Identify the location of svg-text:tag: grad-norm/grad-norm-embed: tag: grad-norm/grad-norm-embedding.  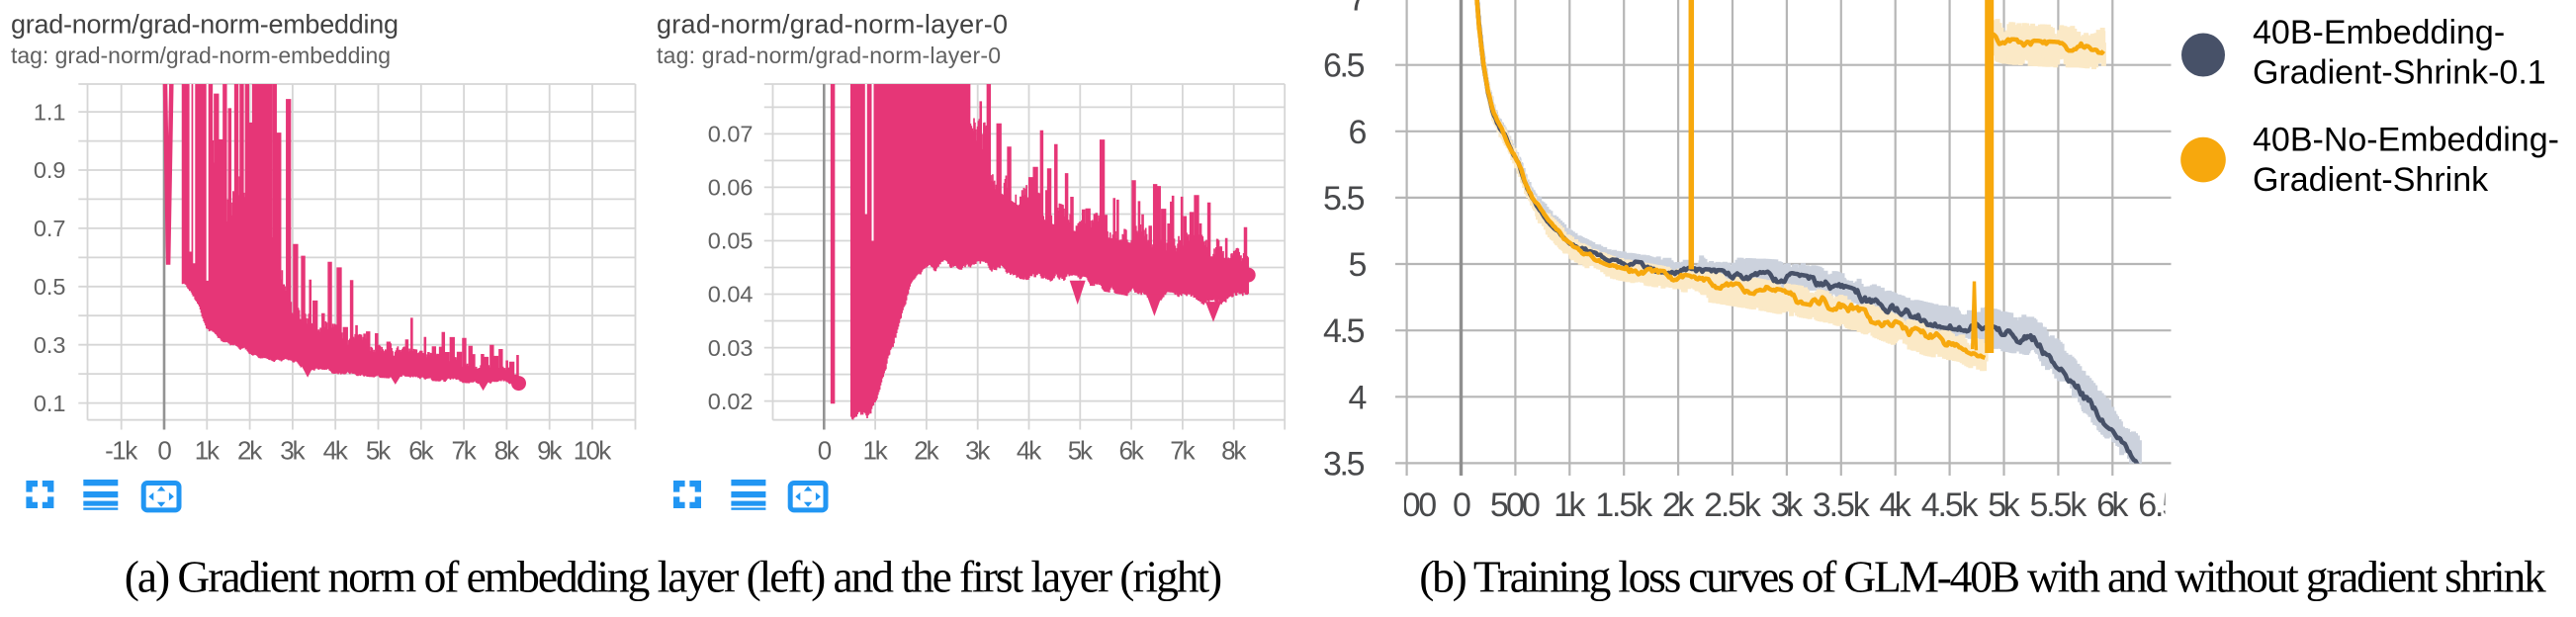
(201, 55).